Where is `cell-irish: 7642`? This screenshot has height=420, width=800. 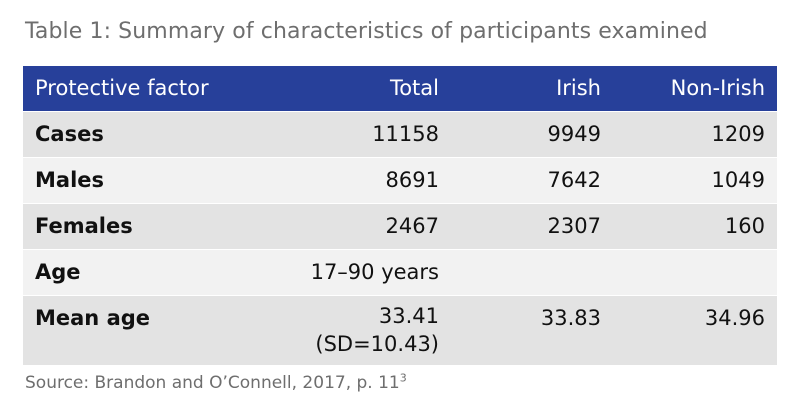
cell-irish: 7642 is located at coordinates (574, 180).